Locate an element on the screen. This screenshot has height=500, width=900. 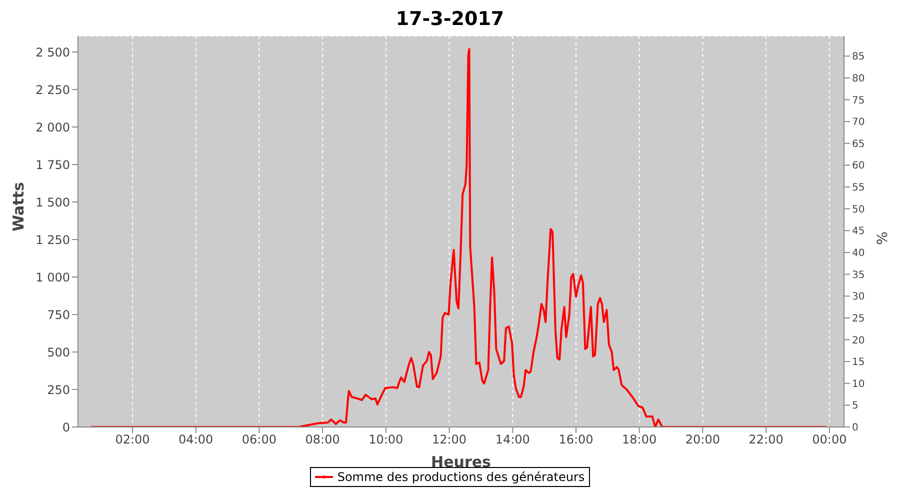
y-tick-label: 0 is located at coordinates (66, 427).